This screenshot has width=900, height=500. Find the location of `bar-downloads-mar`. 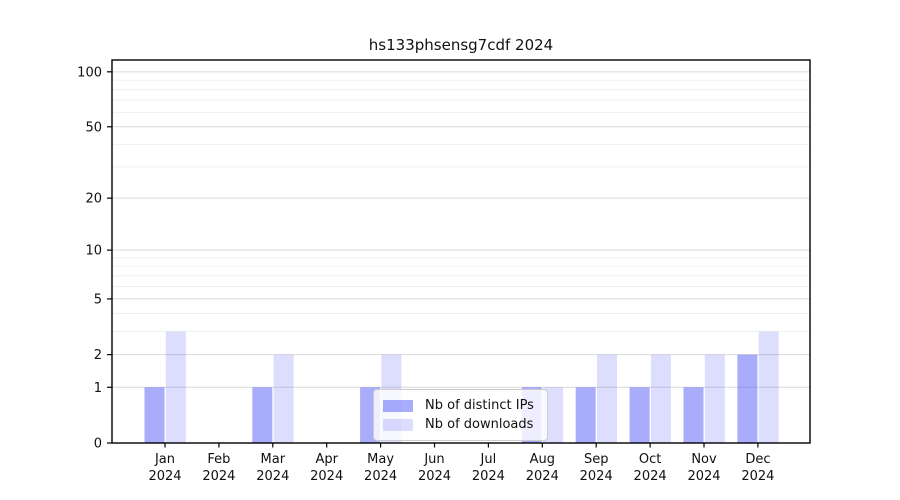

bar-downloads-mar is located at coordinates (283, 398).